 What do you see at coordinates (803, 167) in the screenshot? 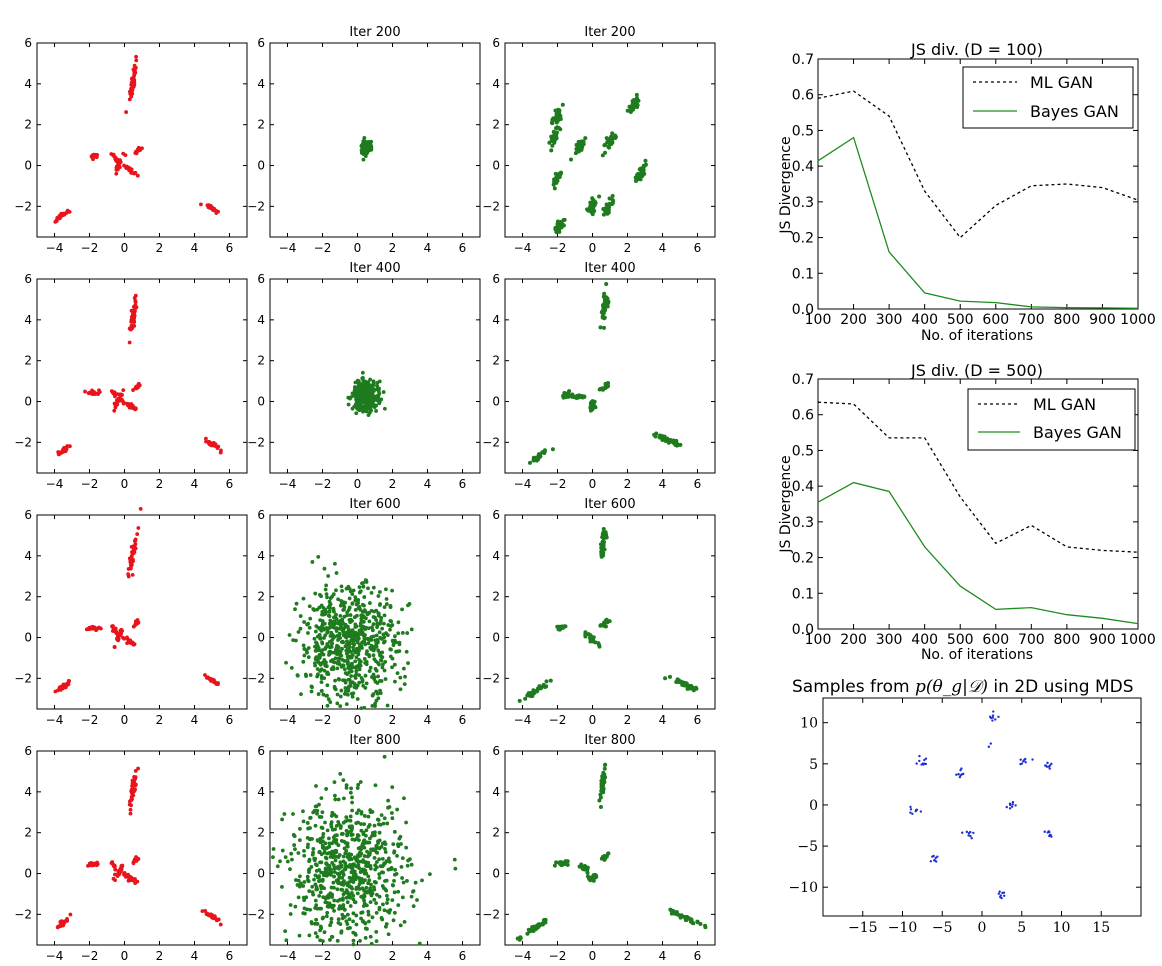
I see `y-tick-label: 0.4` at bounding box center [803, 167].